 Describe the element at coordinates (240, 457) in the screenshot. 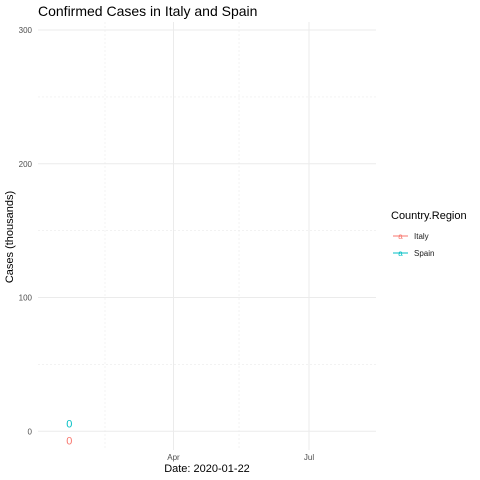

I see `x-axis-ticks: Apr Jul` at that location.